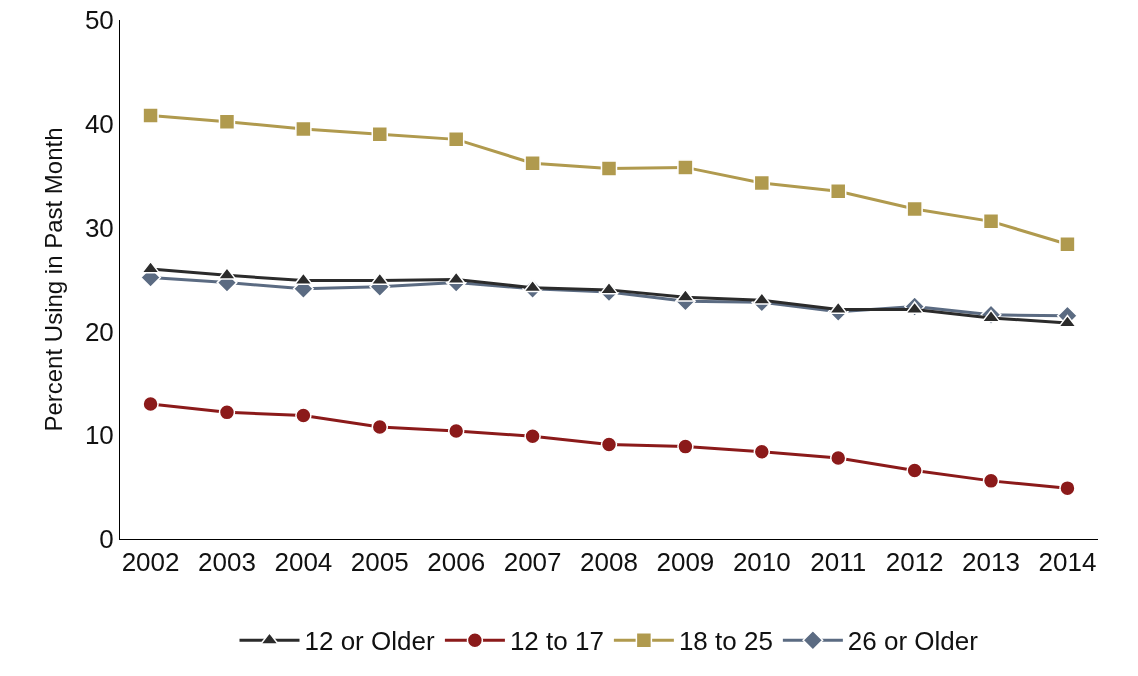  Describe the element at coordinates (99, 123) in the screenshot. I see `y-tick-label: 40` at that location.